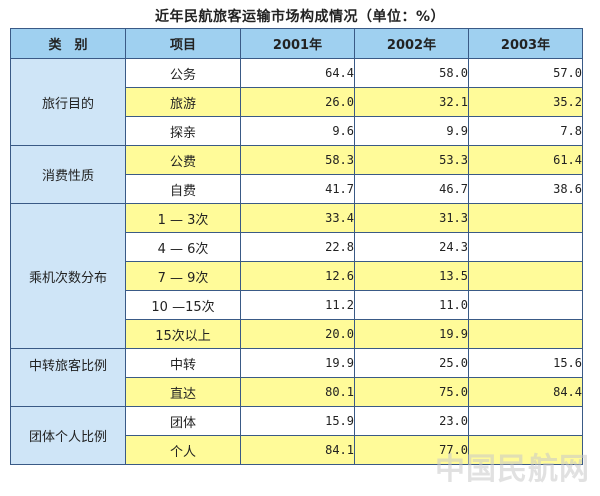  I want to click on table-row: 7 — 9次 12.6 13.5, so click(297, 276).